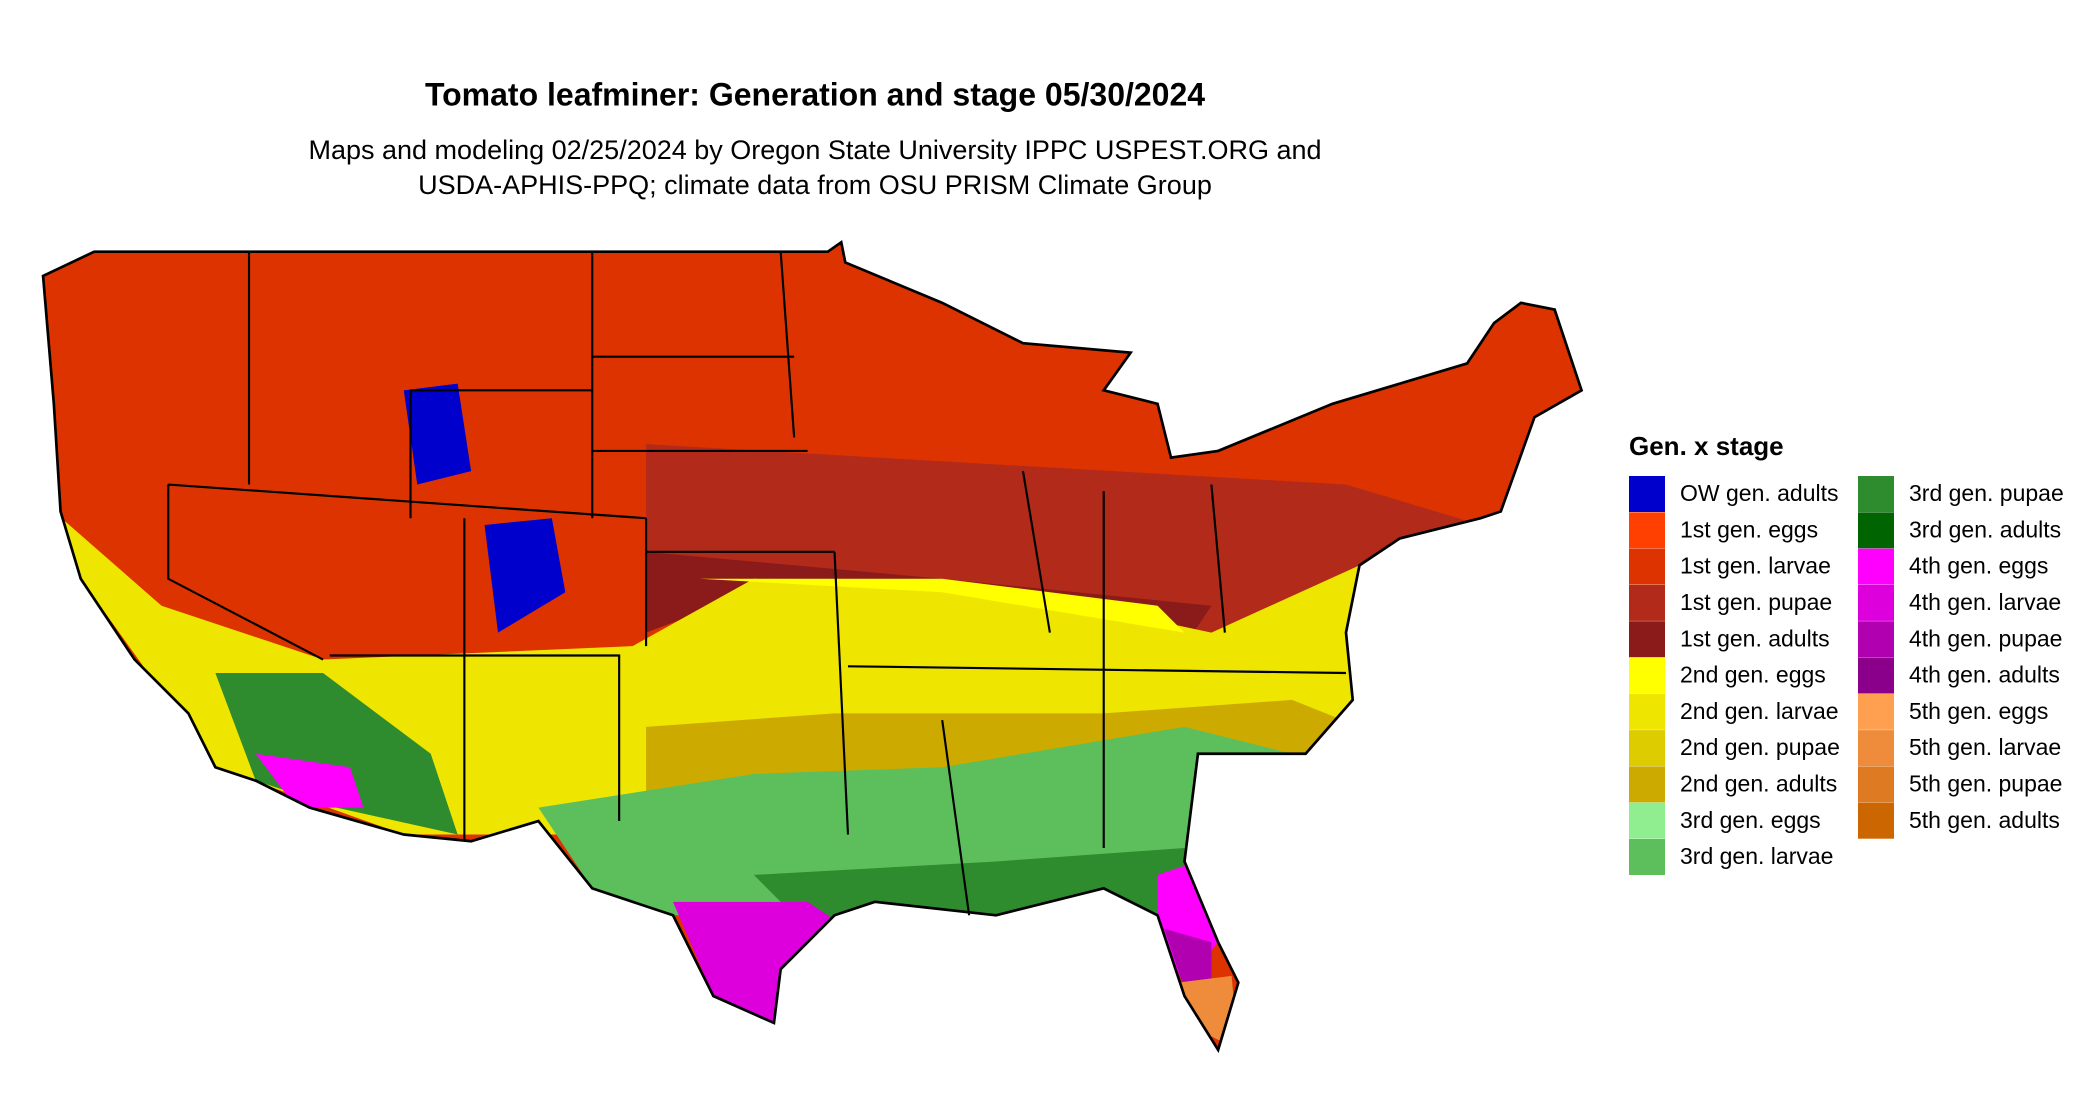  Describe the element at coordinates (1750, 820) in the screenshot. I see `legend-label: 3rd gen. eggs` at that location.